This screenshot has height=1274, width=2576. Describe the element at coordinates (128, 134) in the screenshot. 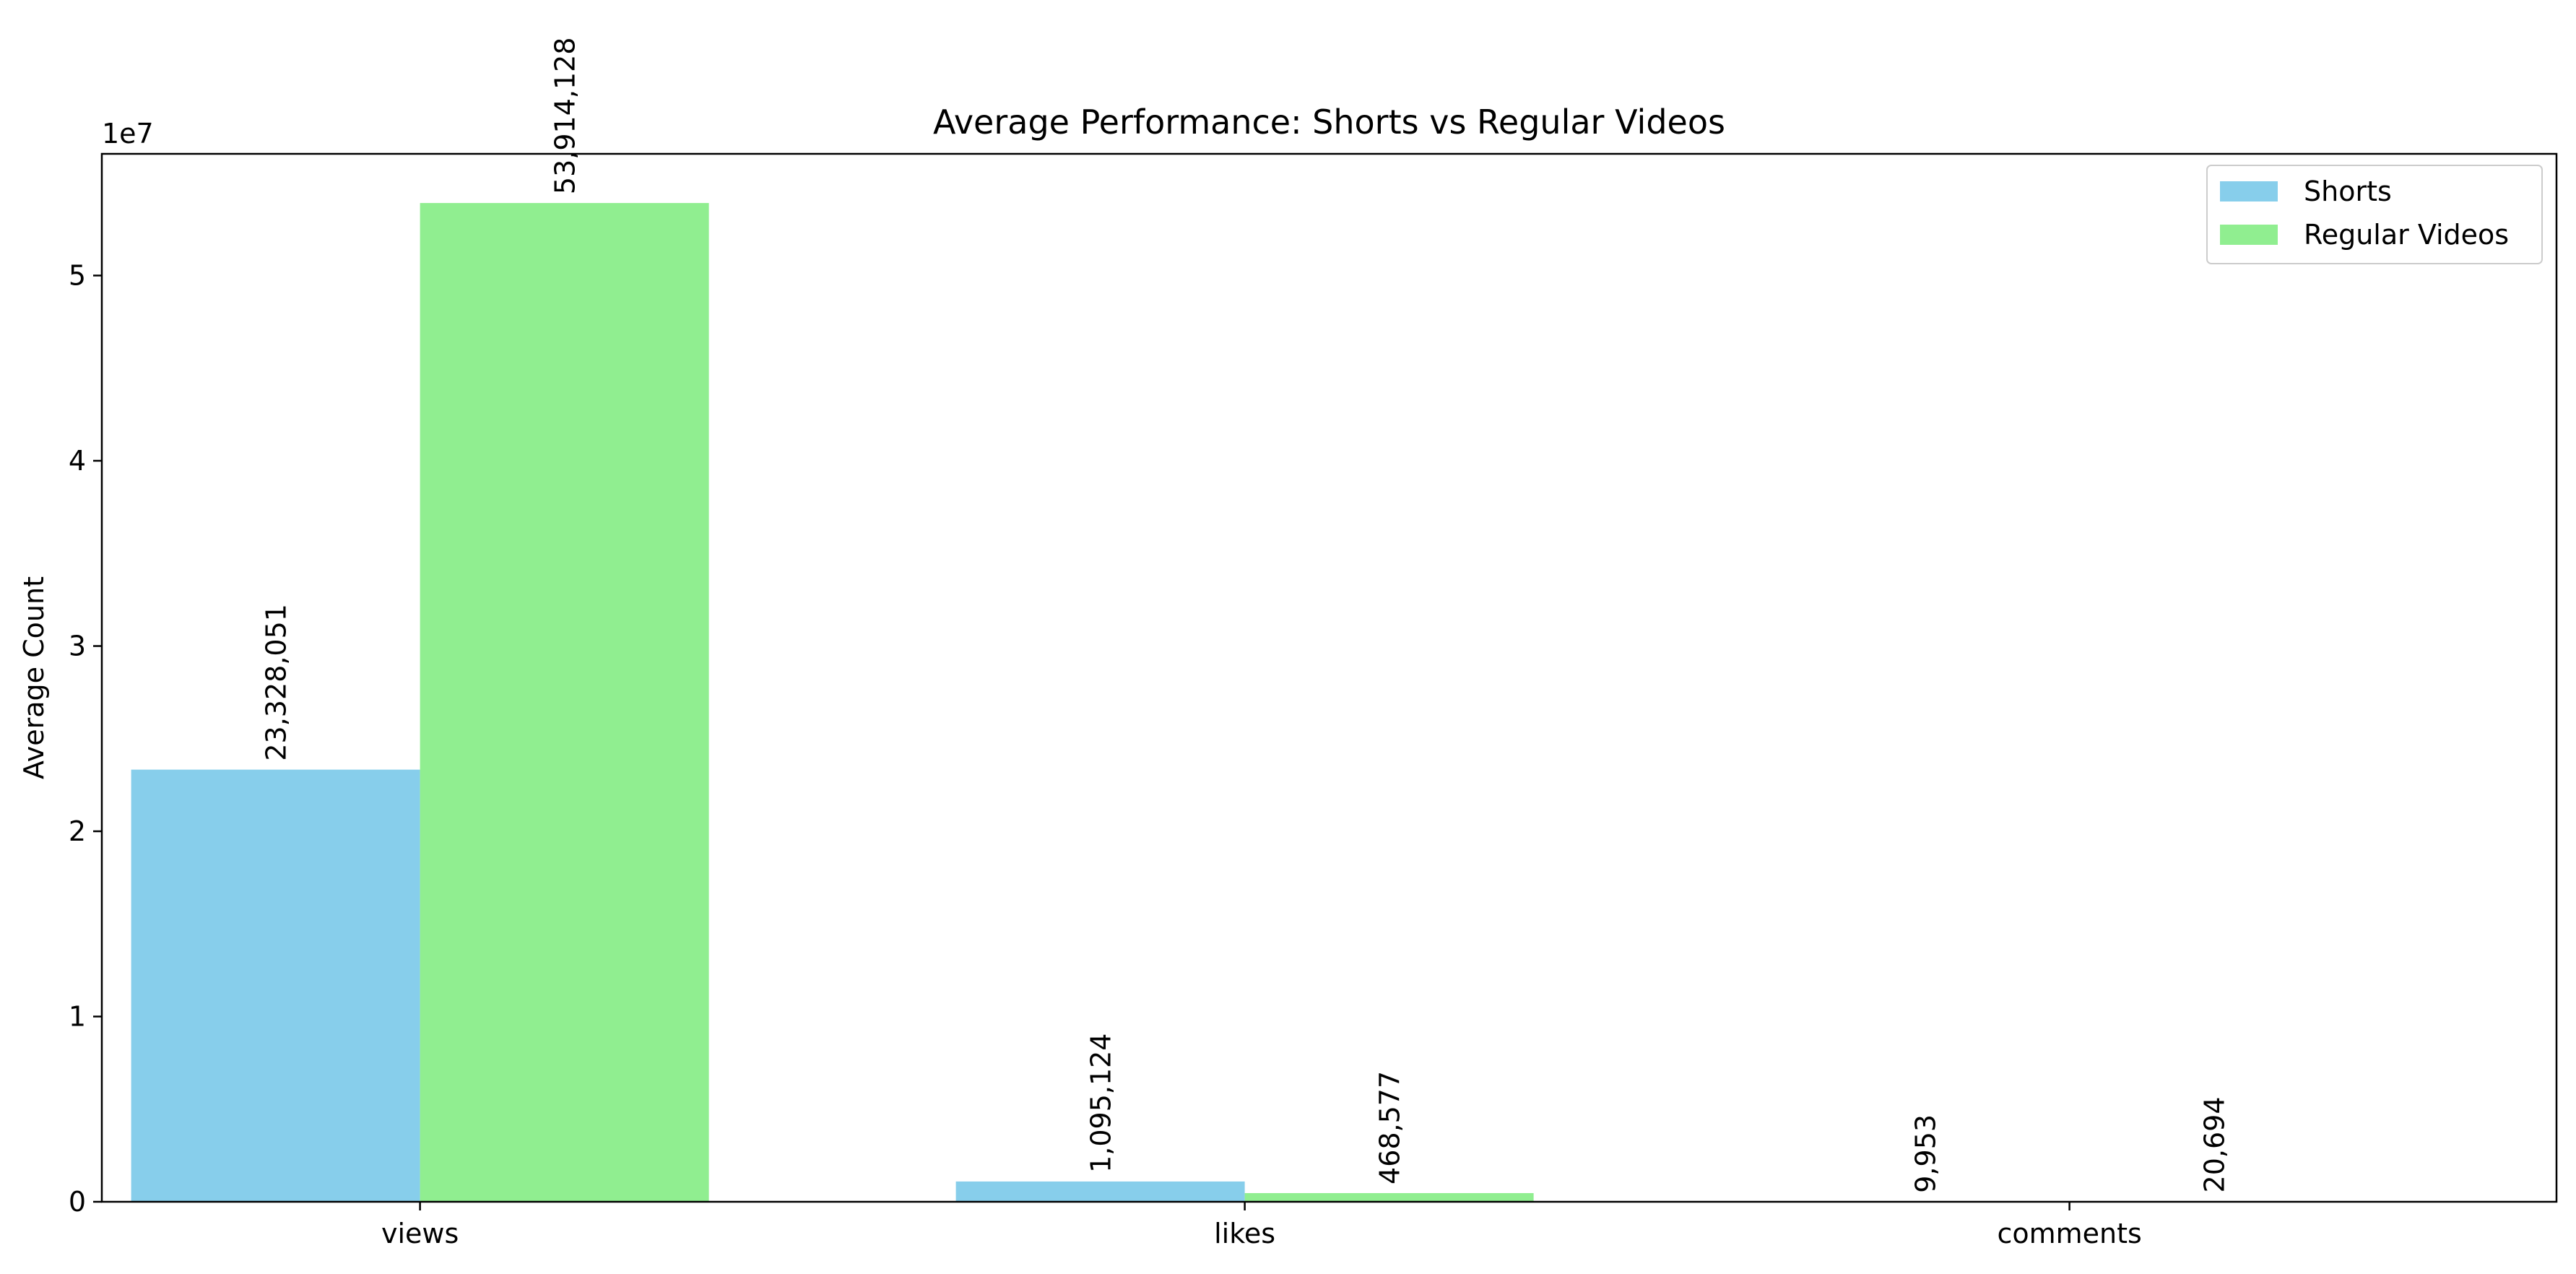

I see `y-axis-offset-label: 1e7` at that location.